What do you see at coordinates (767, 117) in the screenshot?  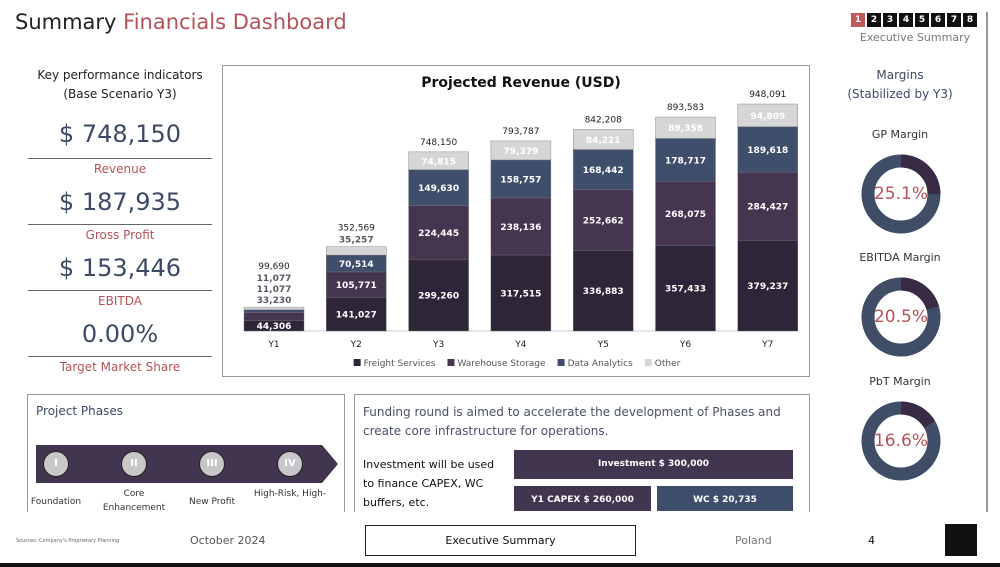 I see `segment-label: 94,809` at bounding box center [767, 117].